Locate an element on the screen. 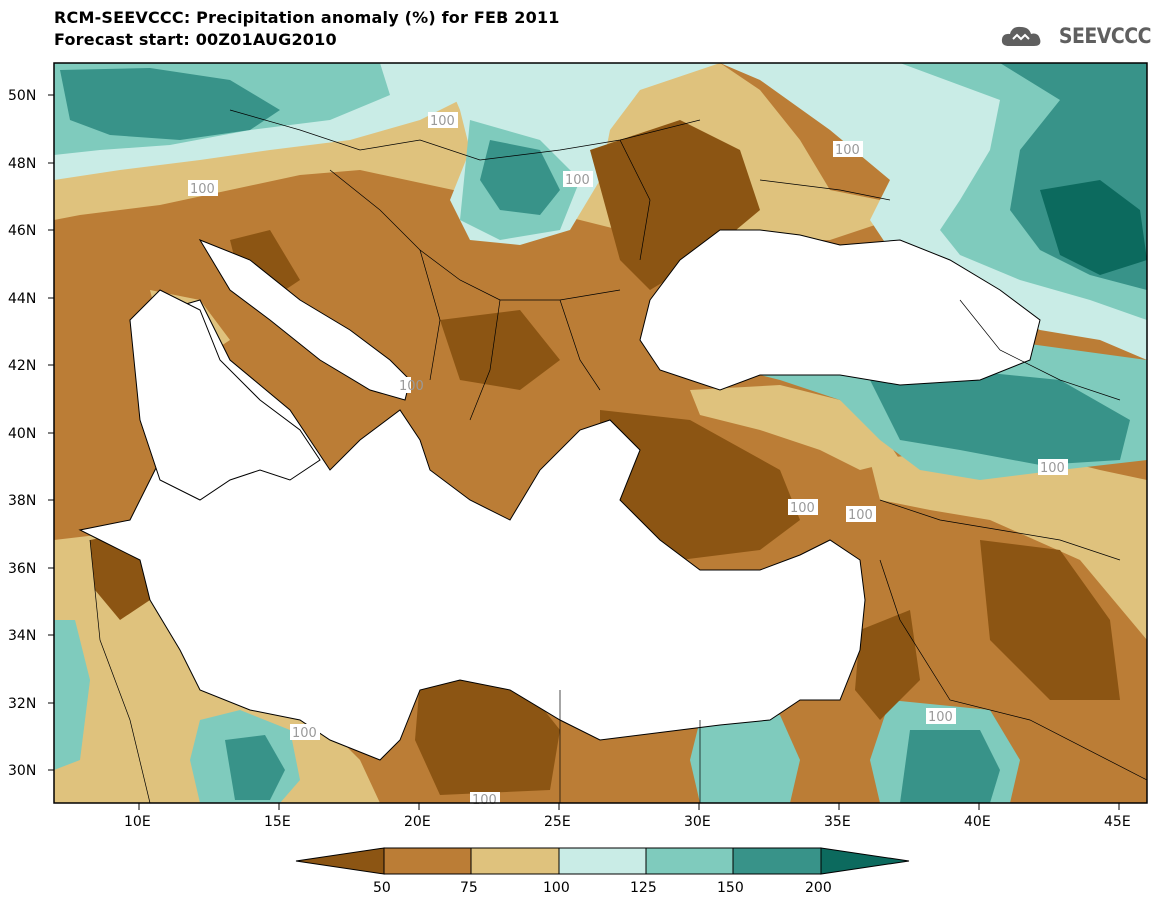 The width and height of the screenshot is (1165, 907). band-light-tan-east is located at coordinates (1008, 542).